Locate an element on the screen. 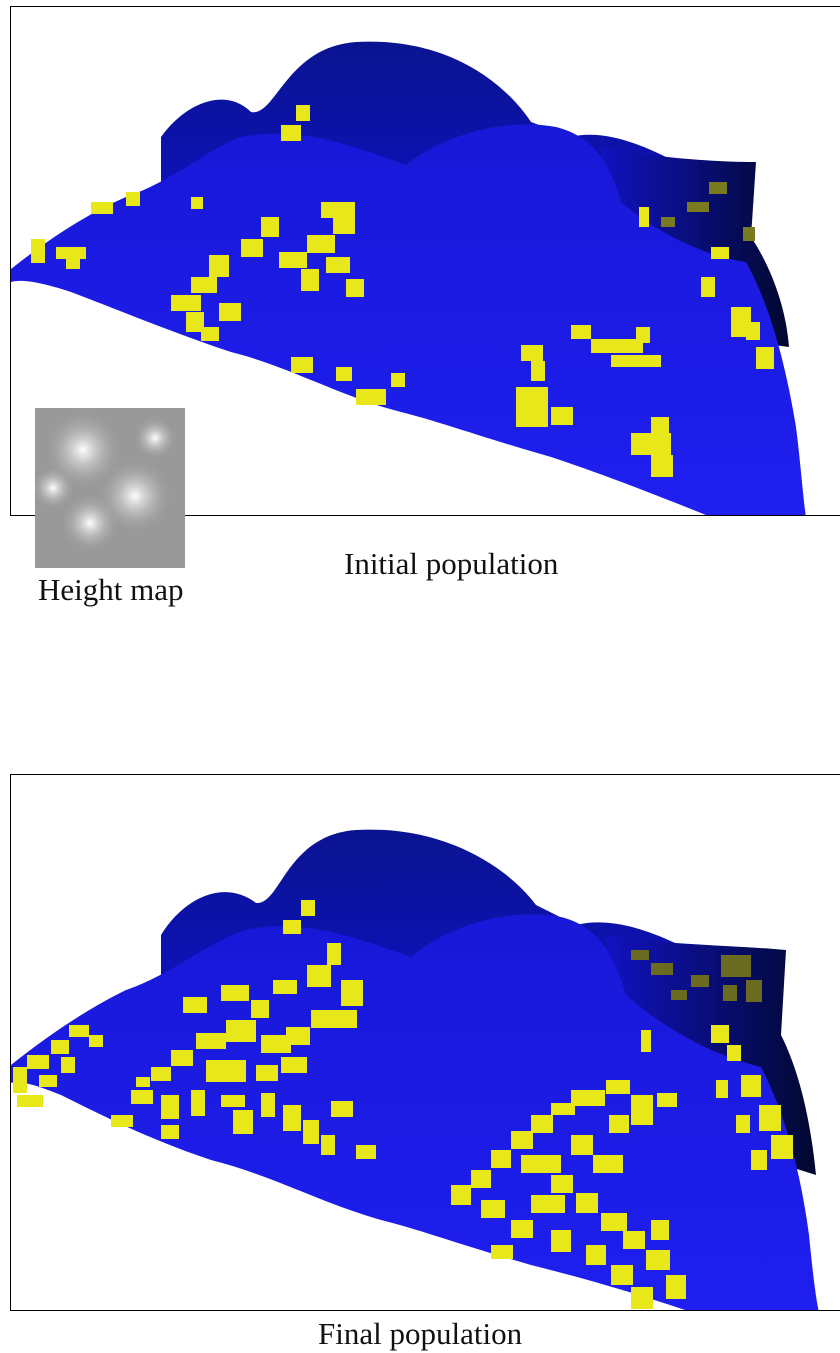  initial-population-caption: Initial population is located at coordinates (451, 563).